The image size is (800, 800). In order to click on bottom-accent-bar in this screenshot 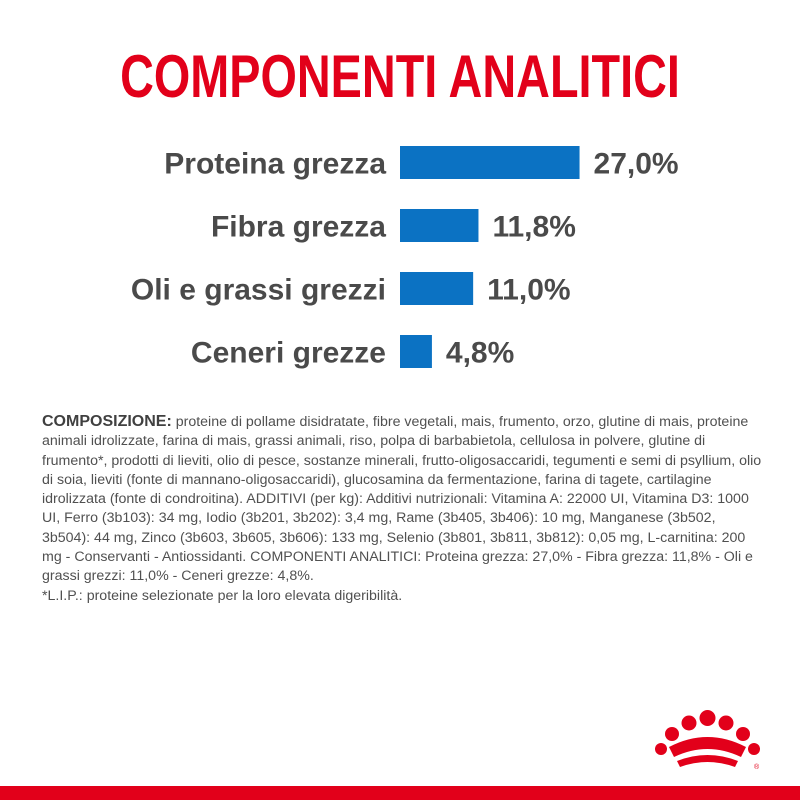, I will do `click(400, 793)`.